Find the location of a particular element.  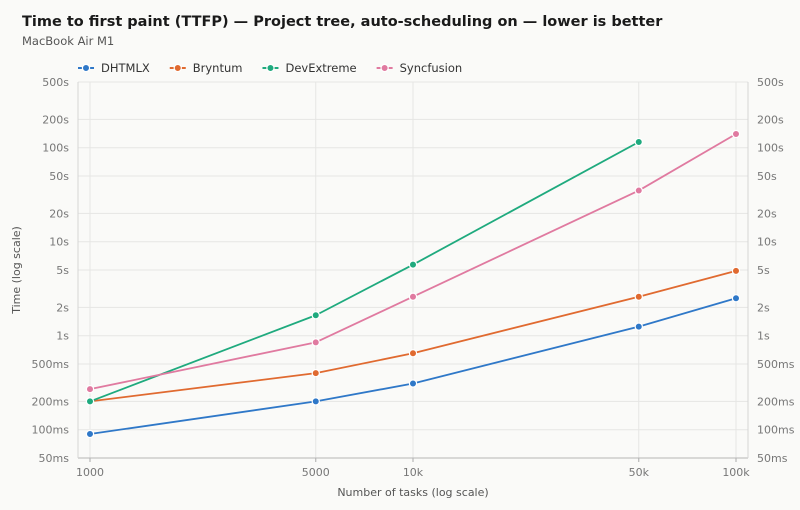

x-tick-label: 10k is located at coordinates (413, 472).